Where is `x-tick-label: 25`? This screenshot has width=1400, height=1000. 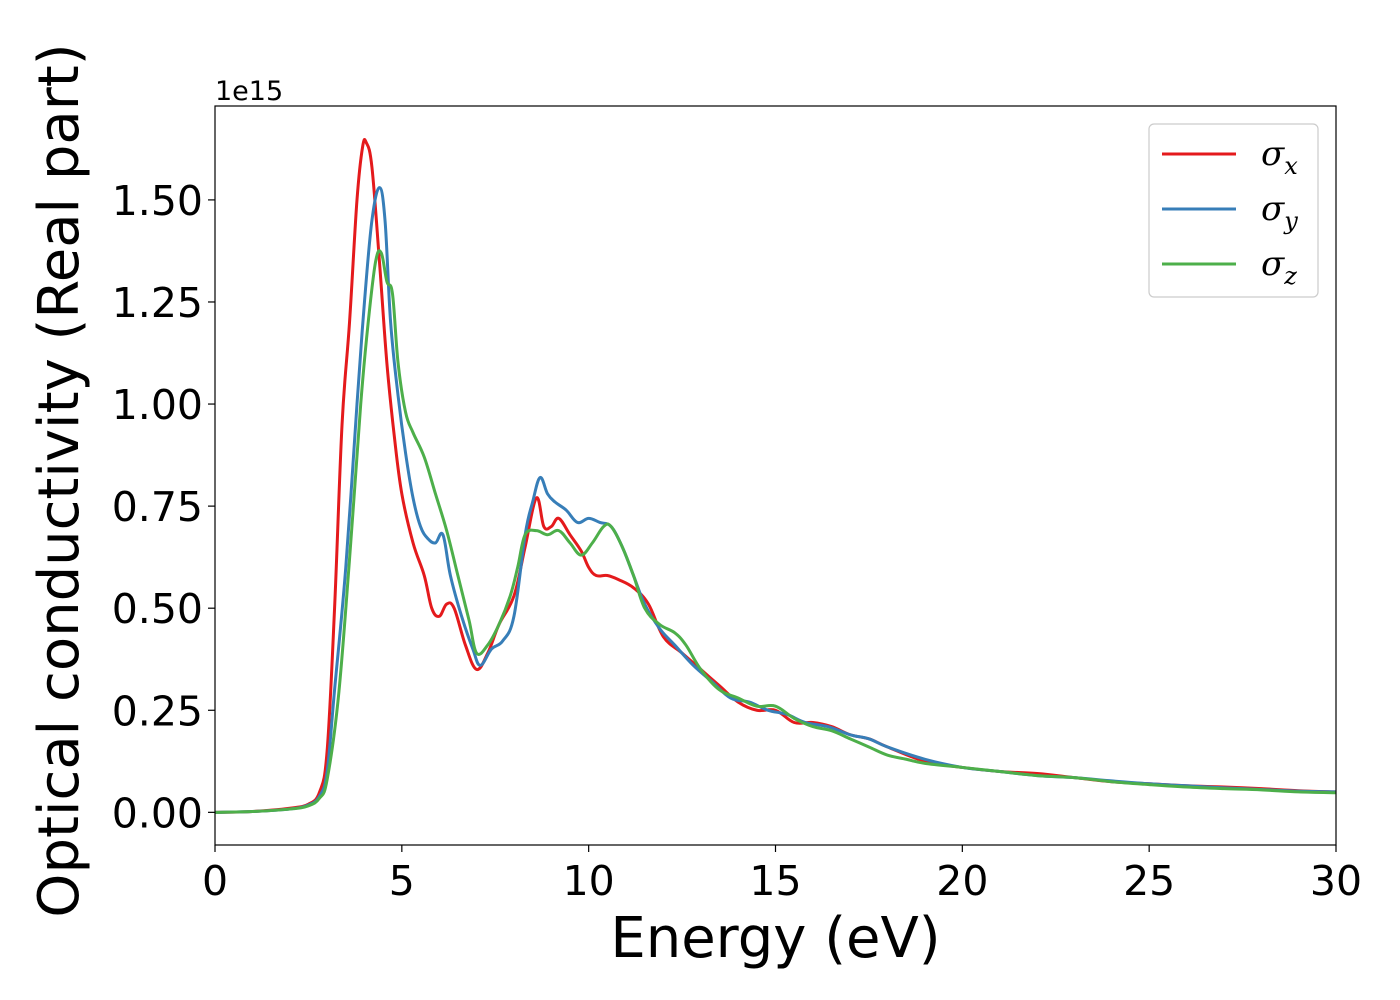
x-tick-label: 25 is located at coordinates (1149, 881).